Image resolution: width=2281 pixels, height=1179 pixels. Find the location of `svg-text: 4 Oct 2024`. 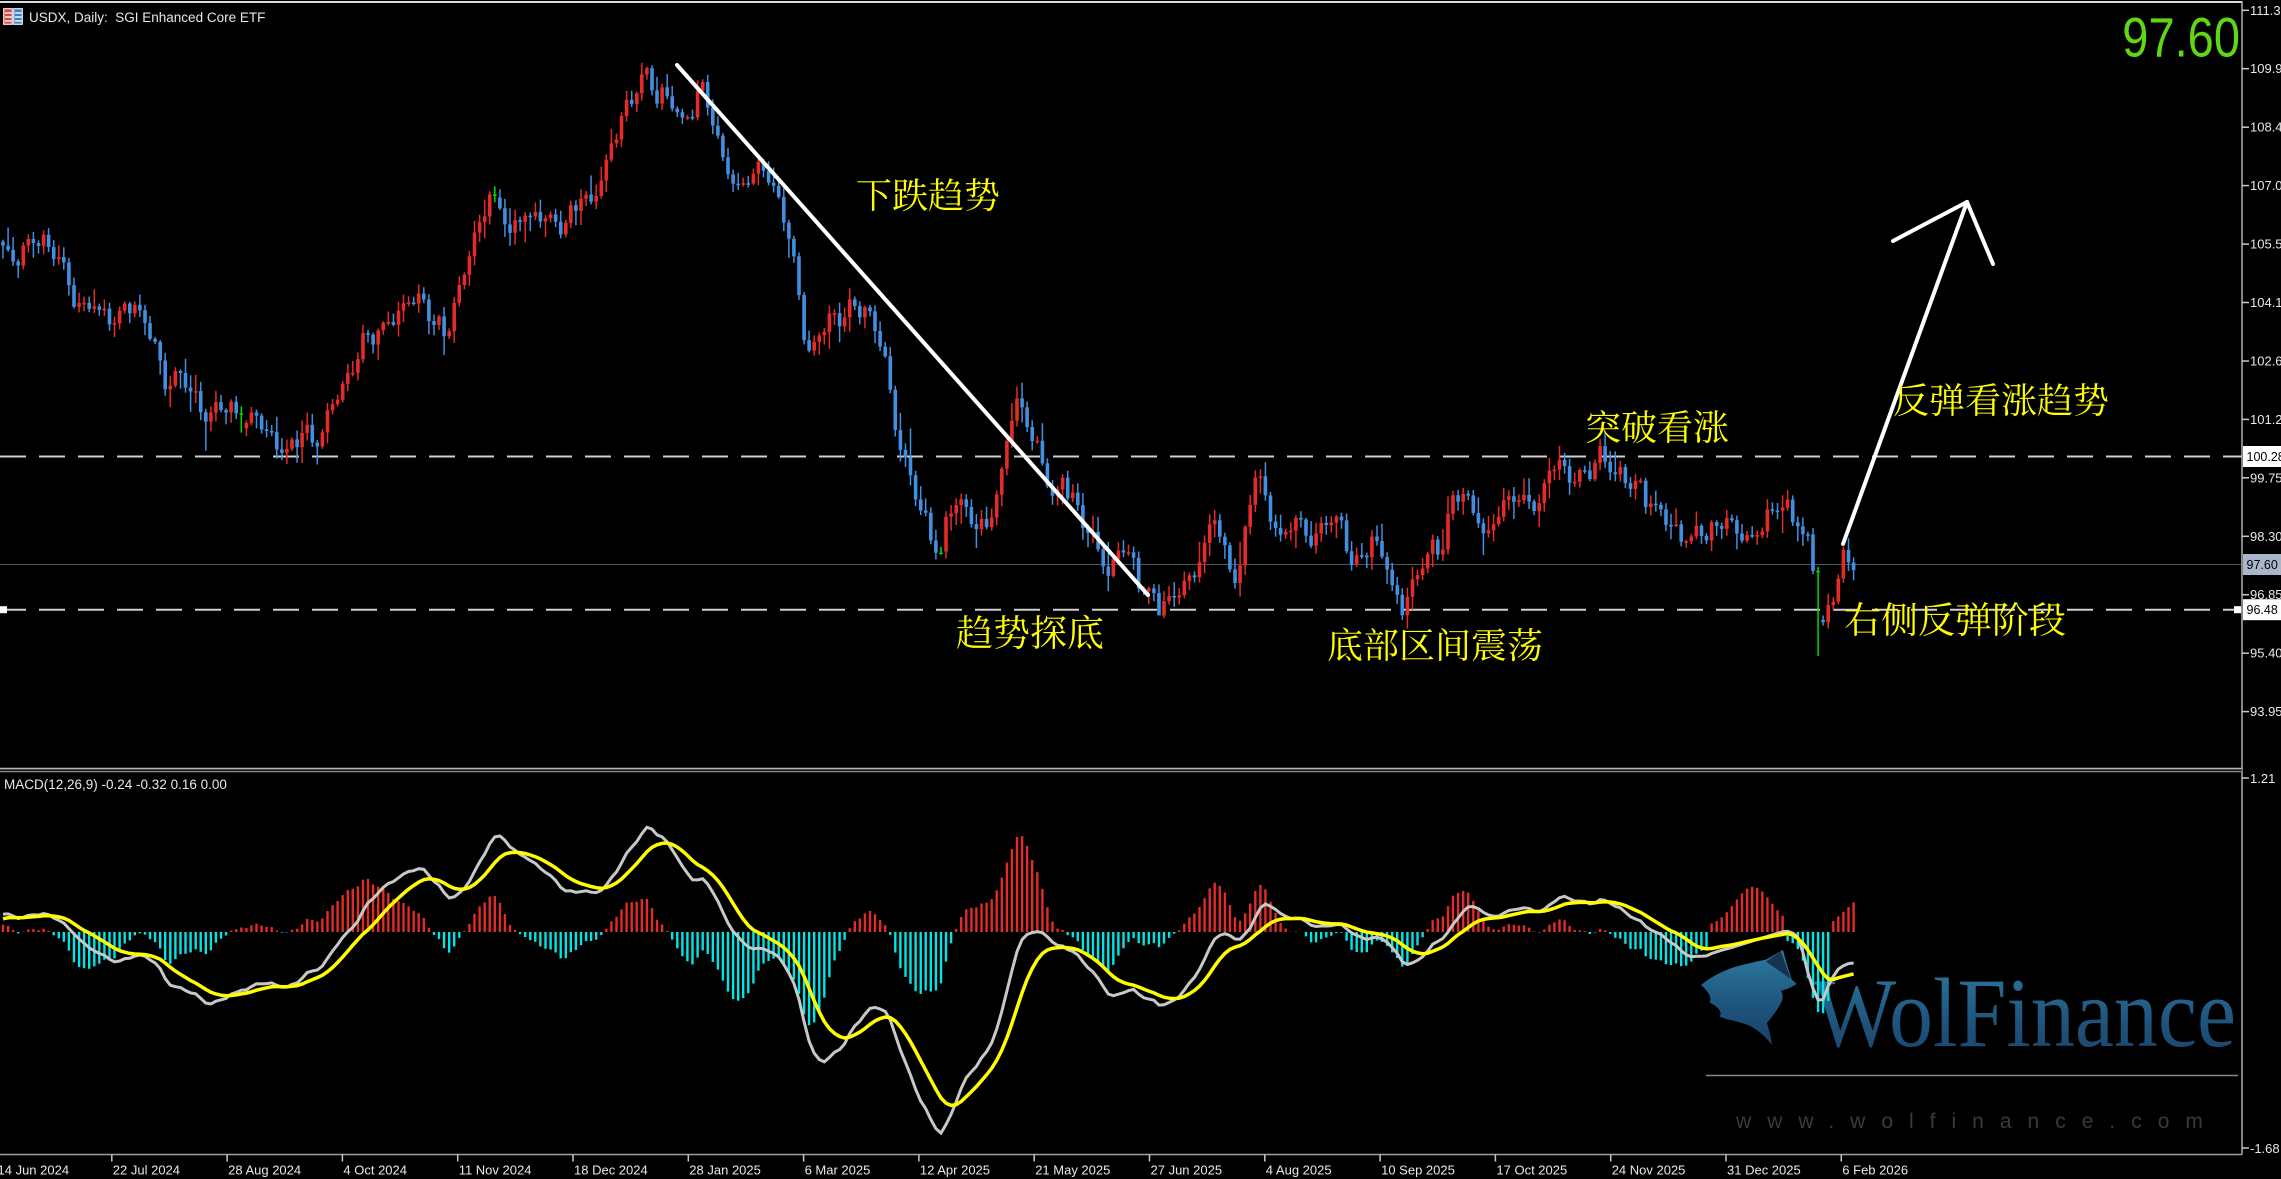

svg-text: 4 Oct 2024 is located at coordinates (375, 1170).